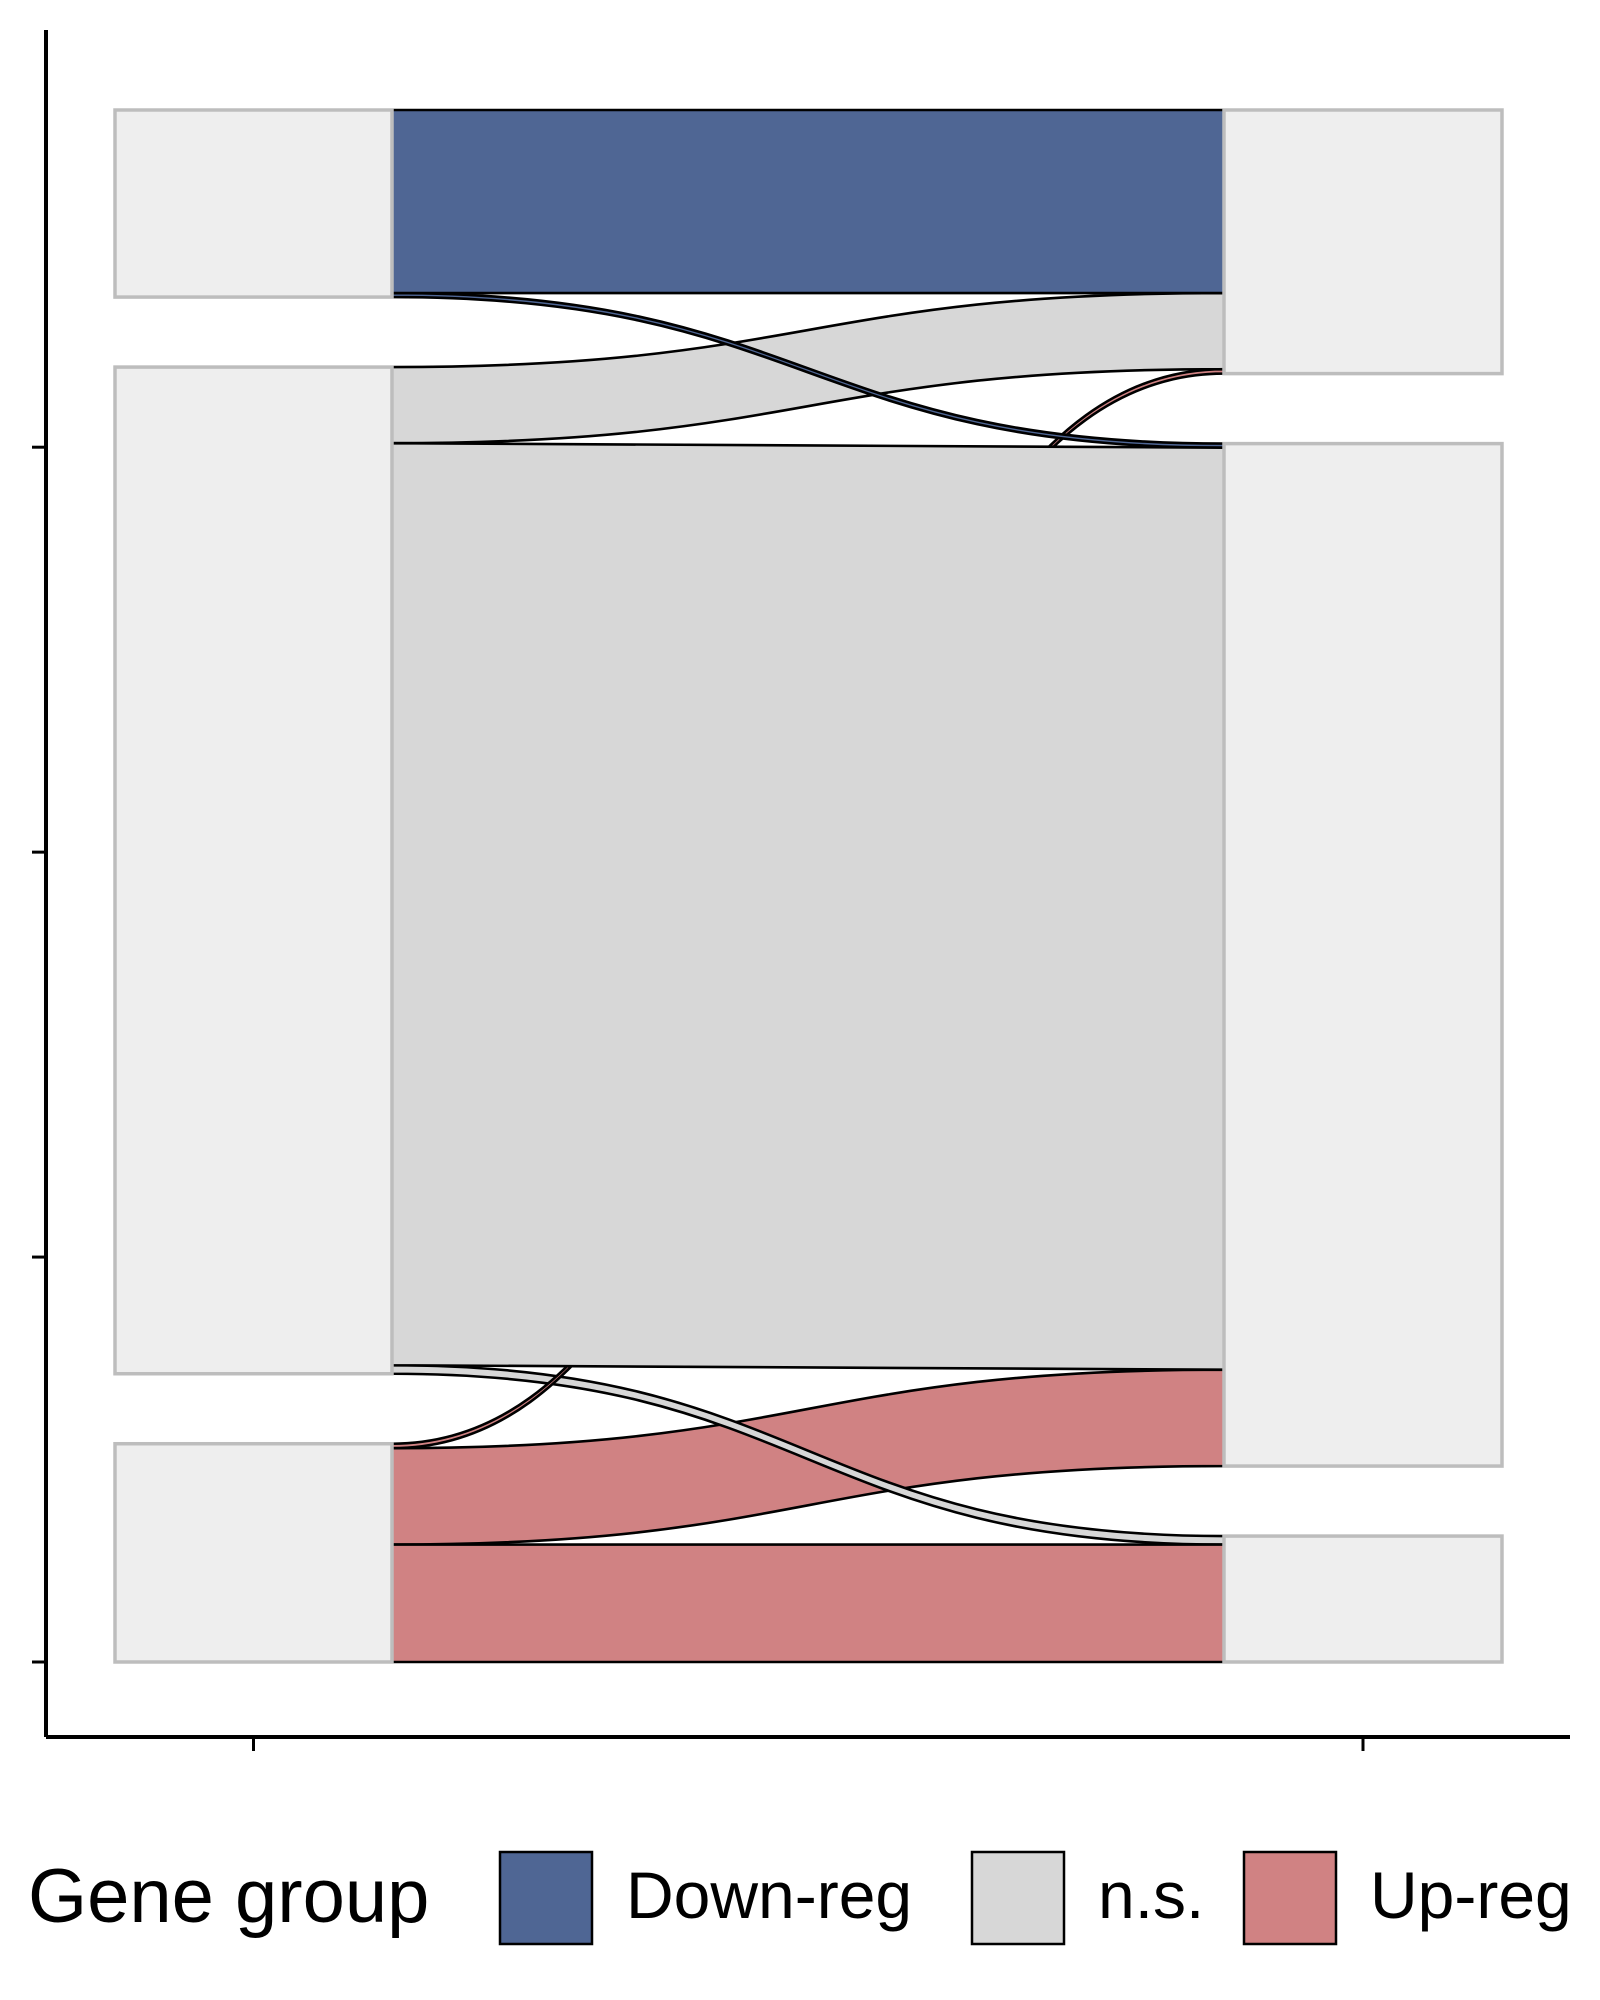 The image size is (1600, 2000). Describe the element at coordinates (1363, 954) in the screenshot. I see `stratum-axis2-ns` at that location.